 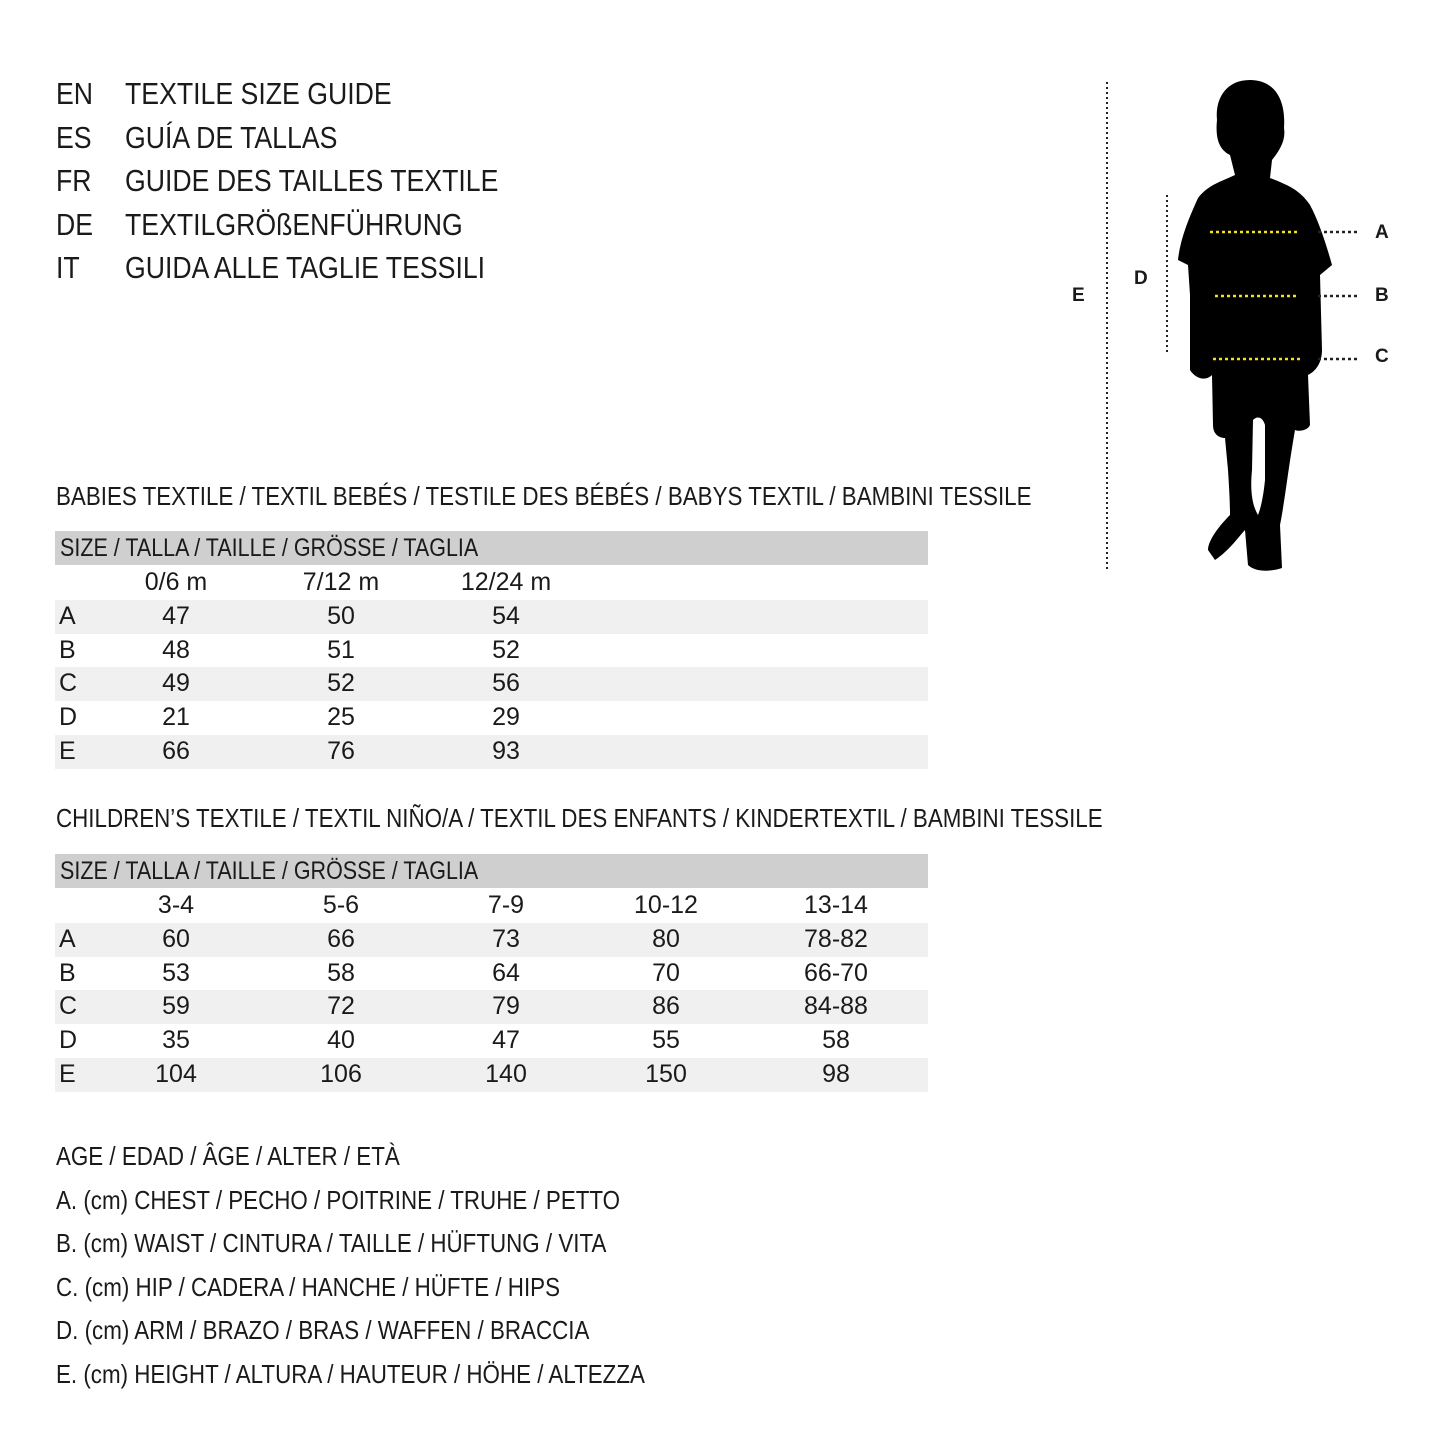 I want to click on language-code: FR, so click(x=74, y=180).